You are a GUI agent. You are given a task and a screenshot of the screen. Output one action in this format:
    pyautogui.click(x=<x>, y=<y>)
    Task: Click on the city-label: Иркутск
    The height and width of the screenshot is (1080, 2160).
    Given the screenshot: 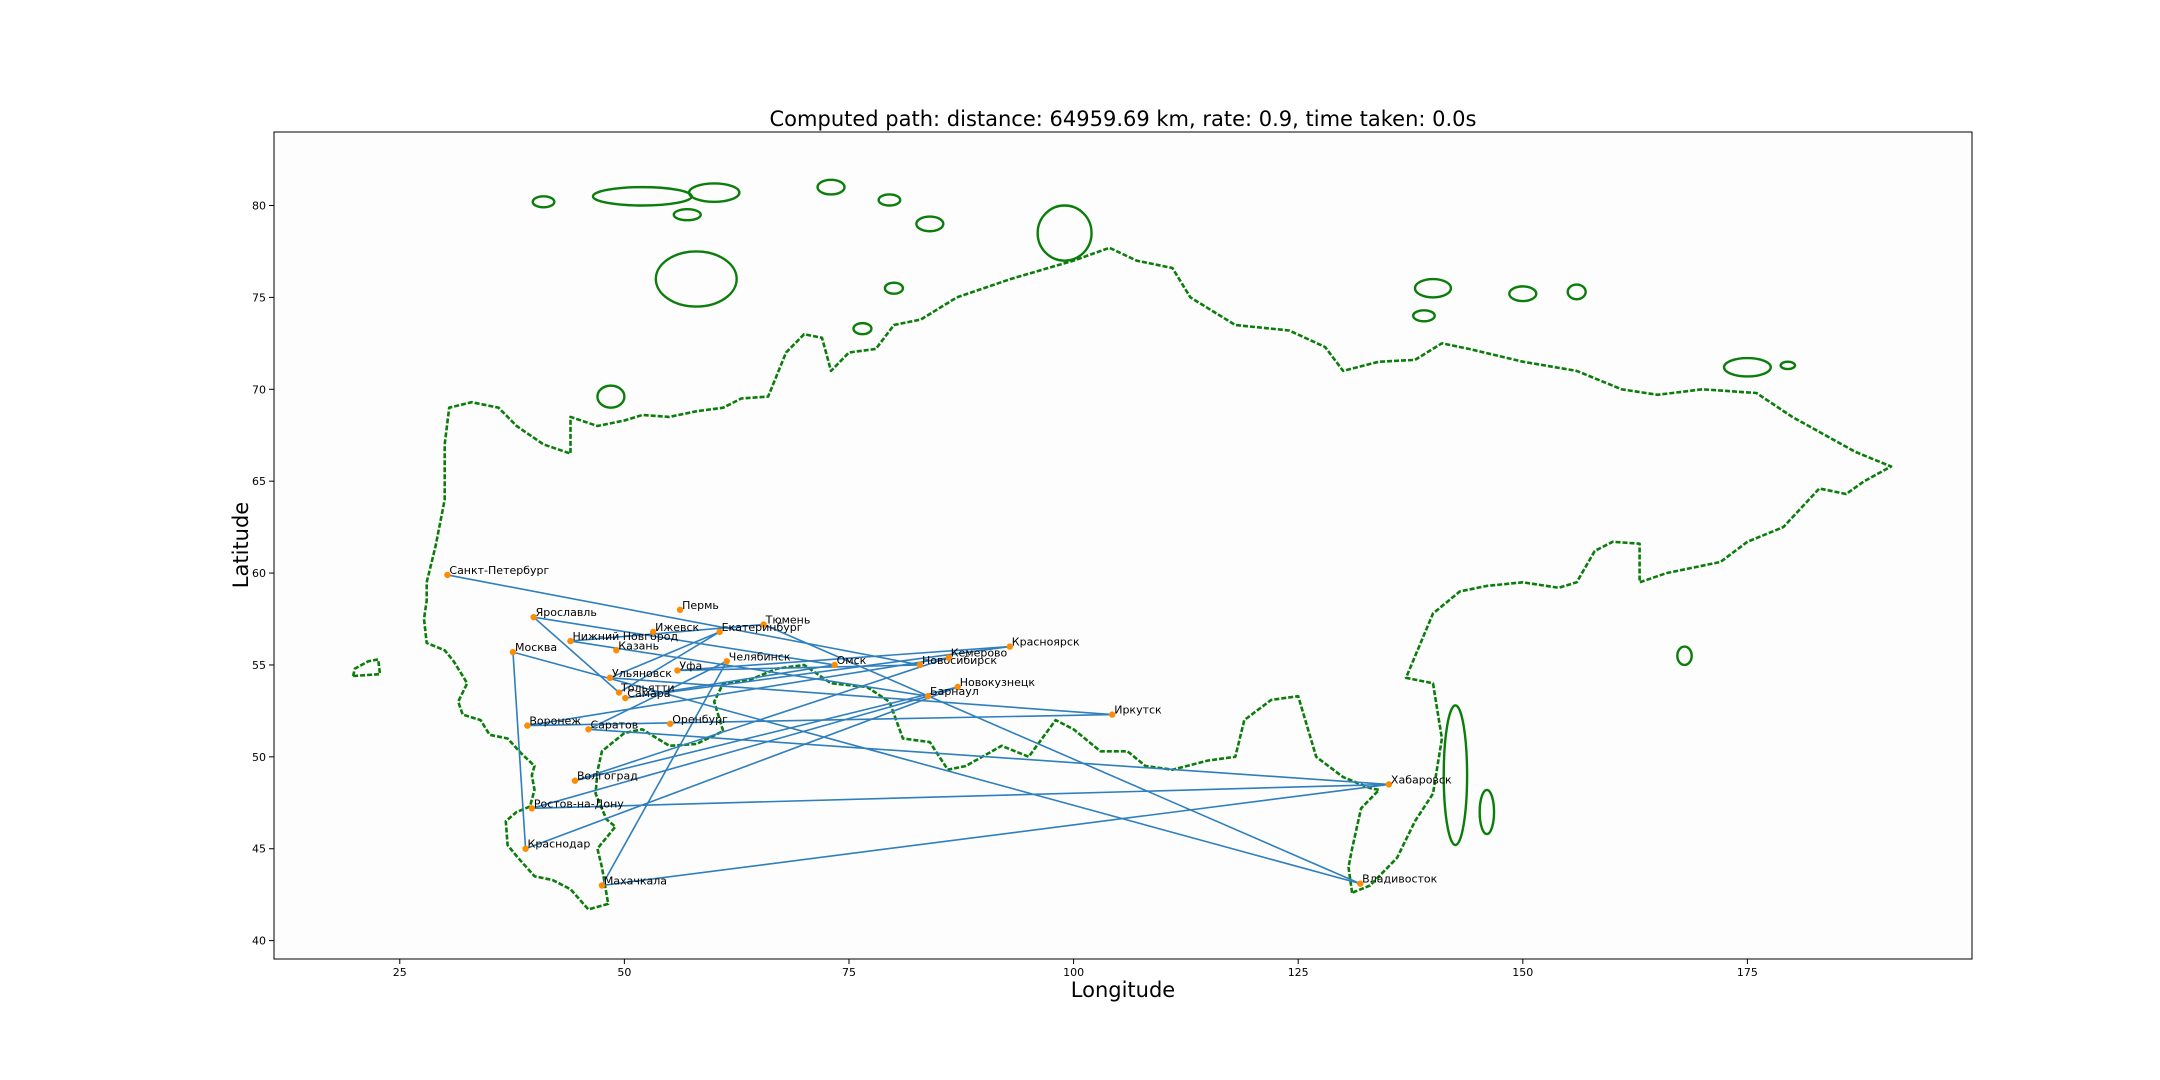 What is the action you would take?
    pyautogui.click(x=1138, y=710)
    